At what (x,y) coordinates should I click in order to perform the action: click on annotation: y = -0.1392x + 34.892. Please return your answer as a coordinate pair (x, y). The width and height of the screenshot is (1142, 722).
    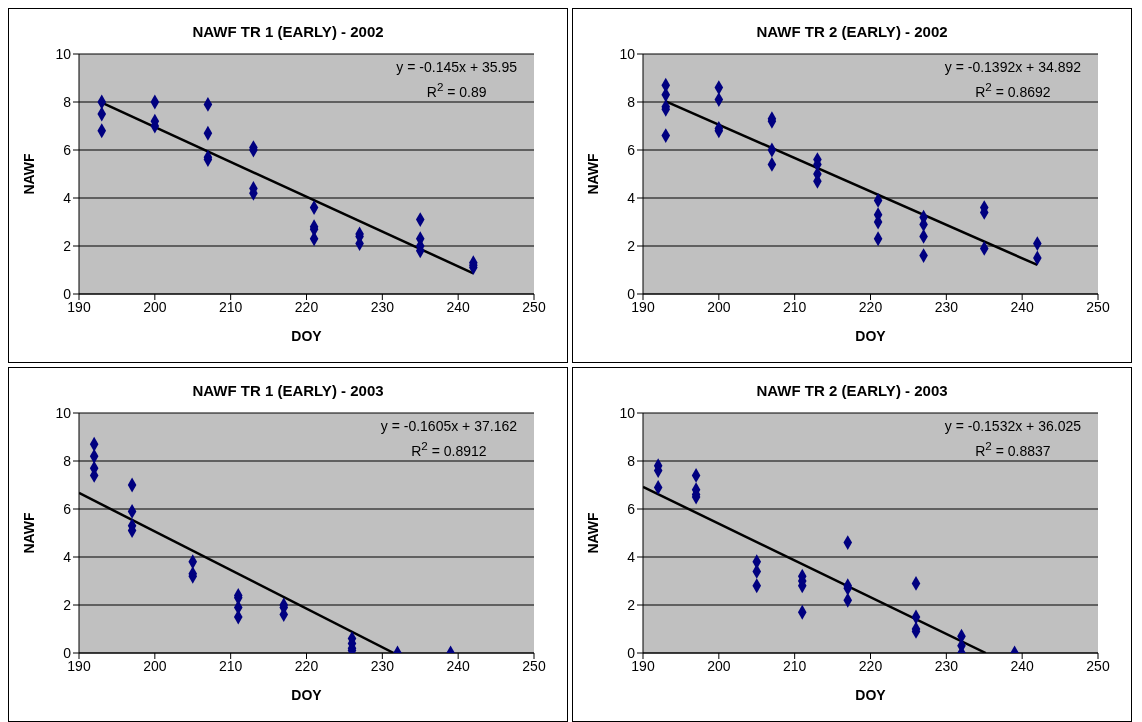
    Looking at the image, I should click on (1012, 67).